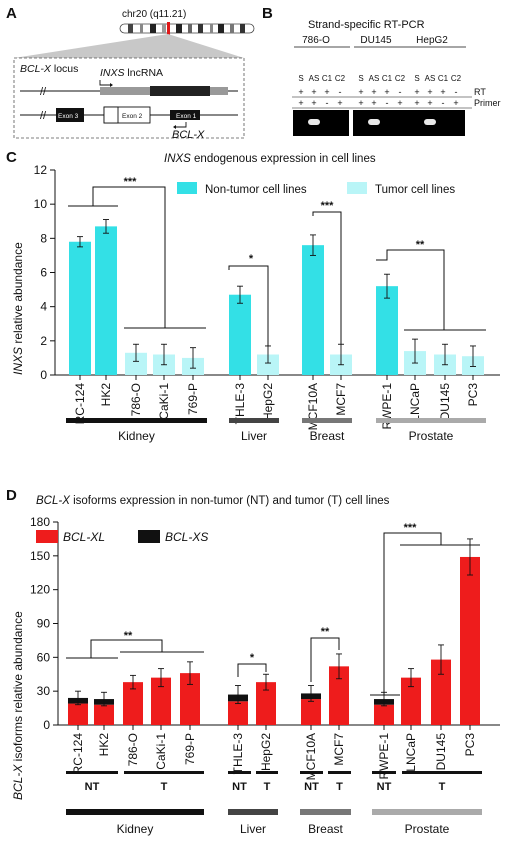  Describe the element at coordinates (415, 190) in the screenshot. I see `legend-label-tumor: Tumor cell lines` at that location.